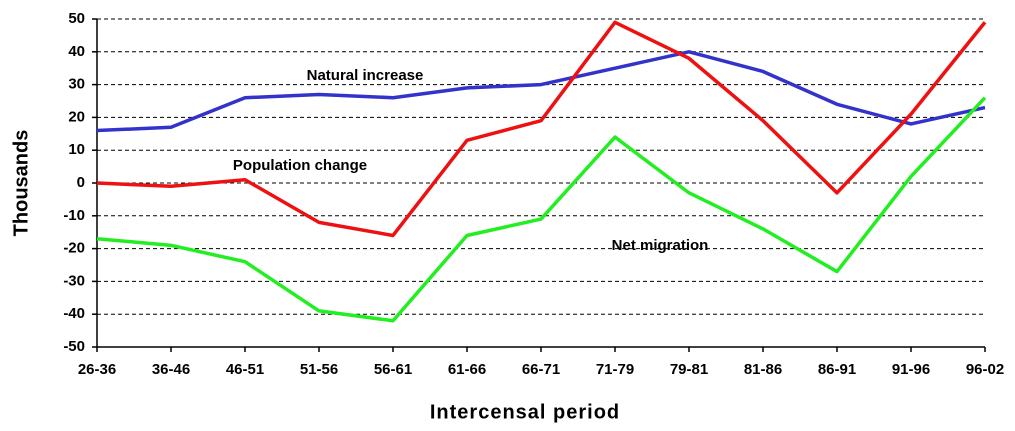 The width and height of the screenshot is (1015, 431). What do you see at coordinates (97, 369) in the screenshot?
I see `x-tick-label: 26-36` at bounding box center [97, 369].